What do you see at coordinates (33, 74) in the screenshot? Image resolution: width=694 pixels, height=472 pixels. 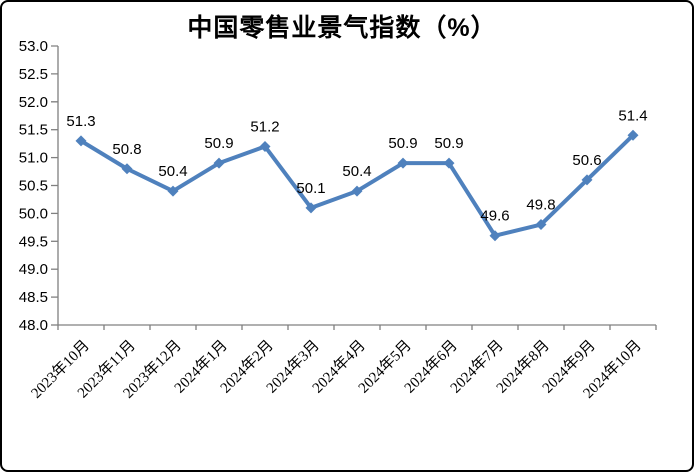 I see `y-tick-label: 52.5` at bounding box center [33, 74].